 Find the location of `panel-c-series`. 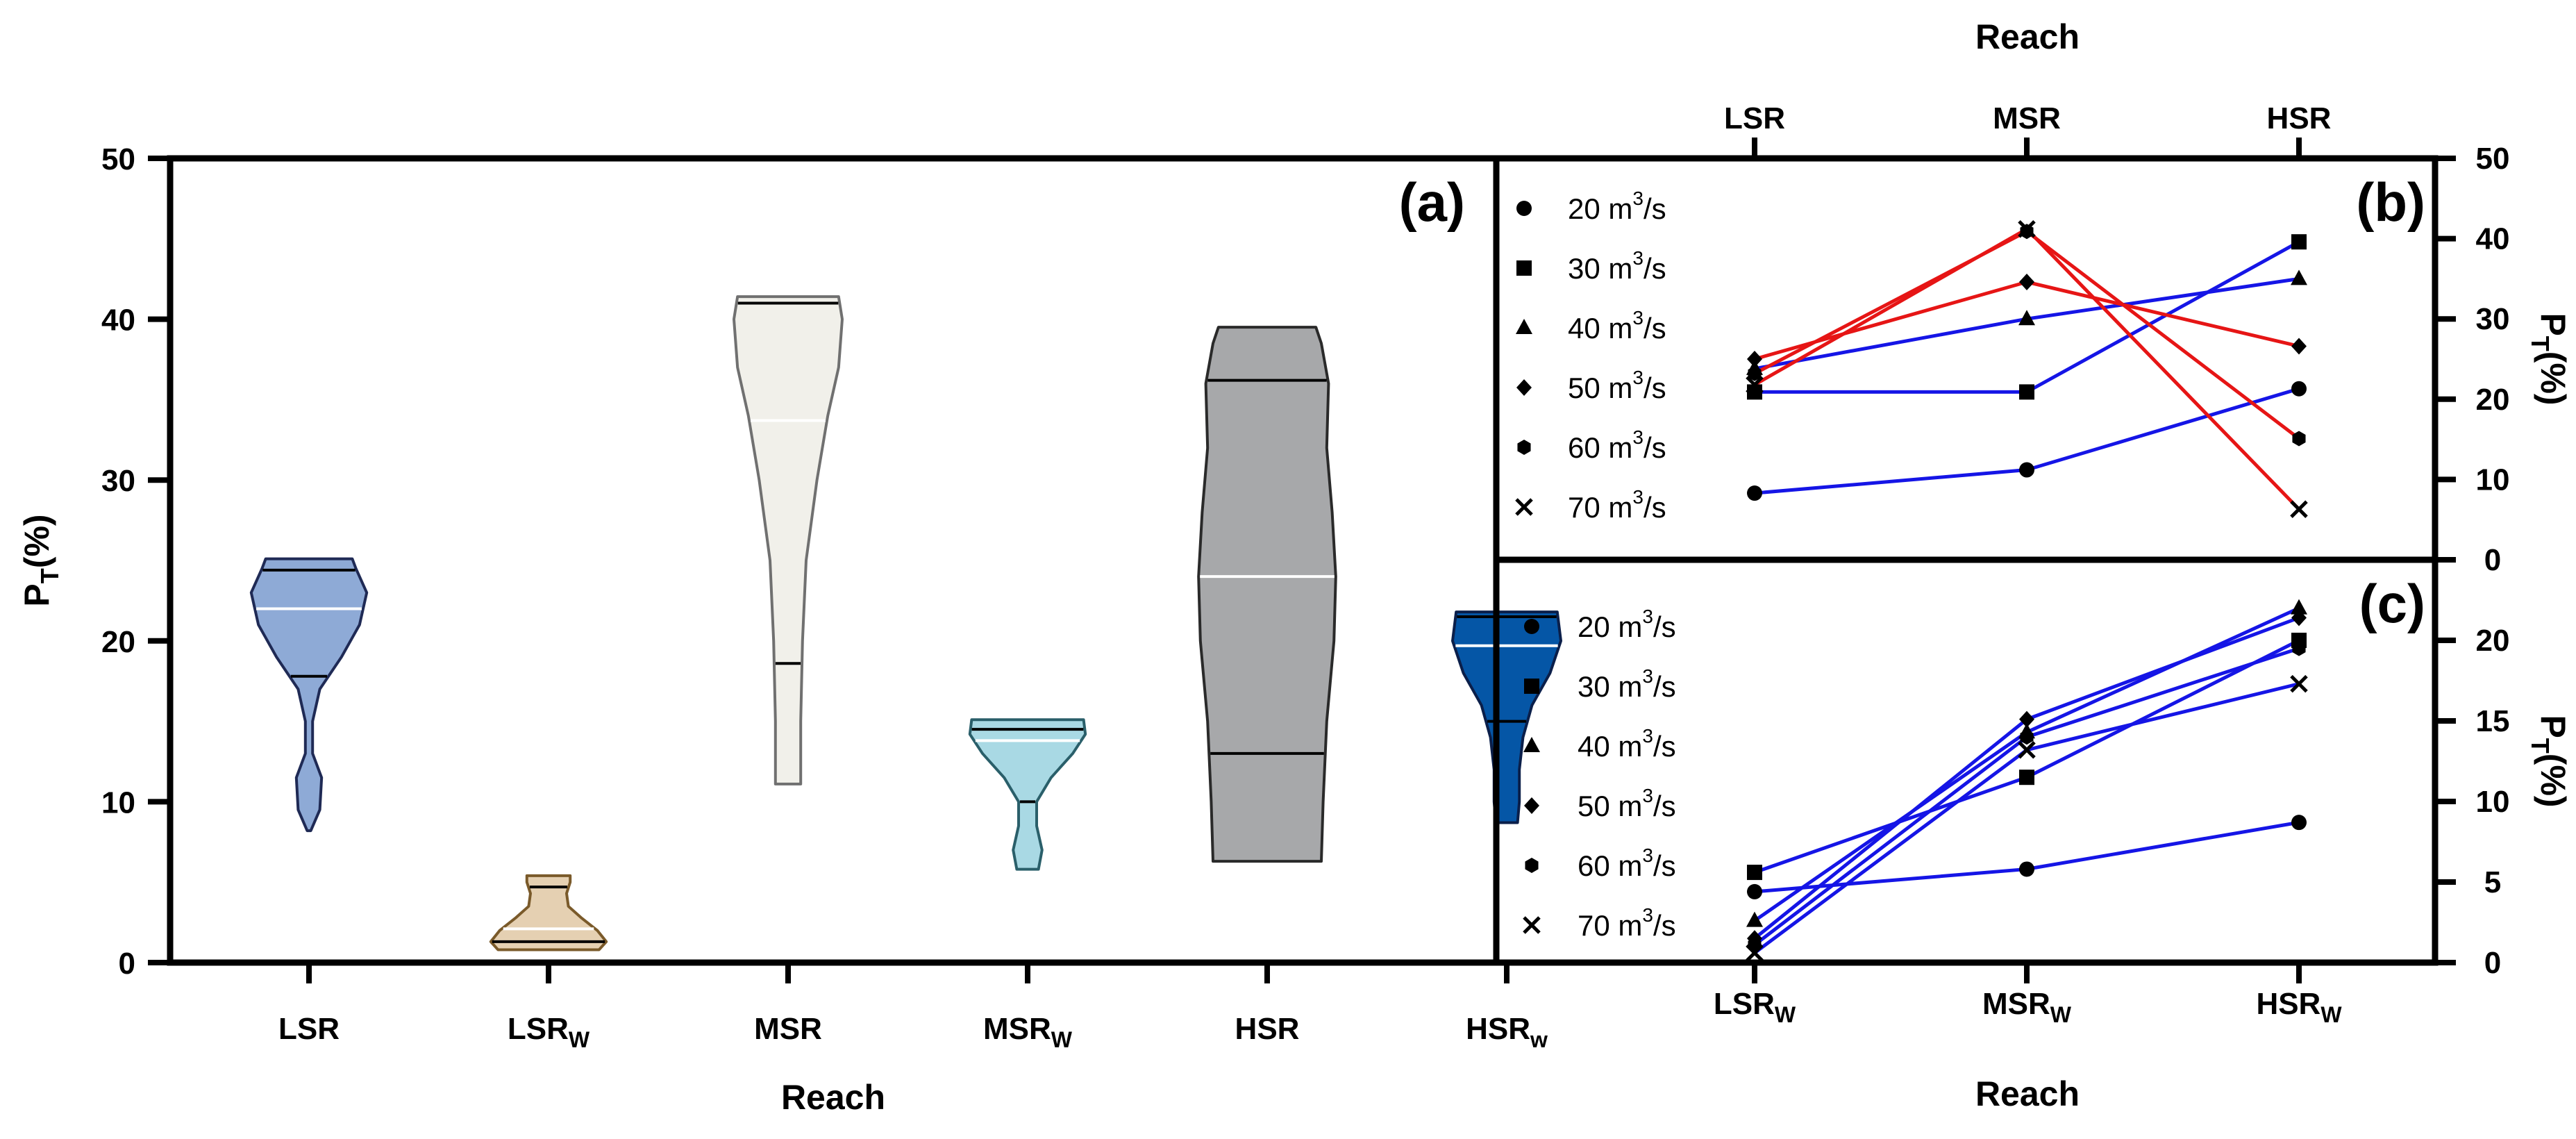

panel-c-series is located at coordinates (2027, 780).